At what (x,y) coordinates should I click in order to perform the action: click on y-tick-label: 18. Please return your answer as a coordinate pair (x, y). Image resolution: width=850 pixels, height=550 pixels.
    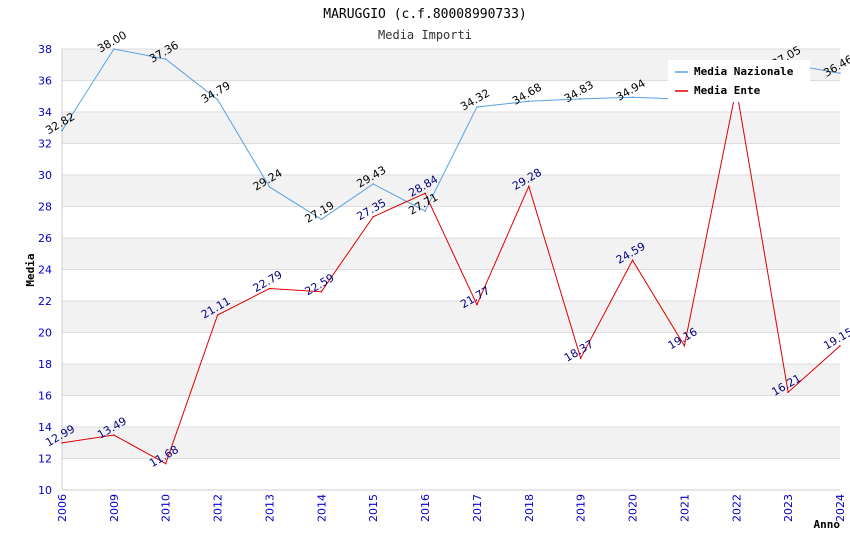
    Looking at the image, I should click on (45, 364).